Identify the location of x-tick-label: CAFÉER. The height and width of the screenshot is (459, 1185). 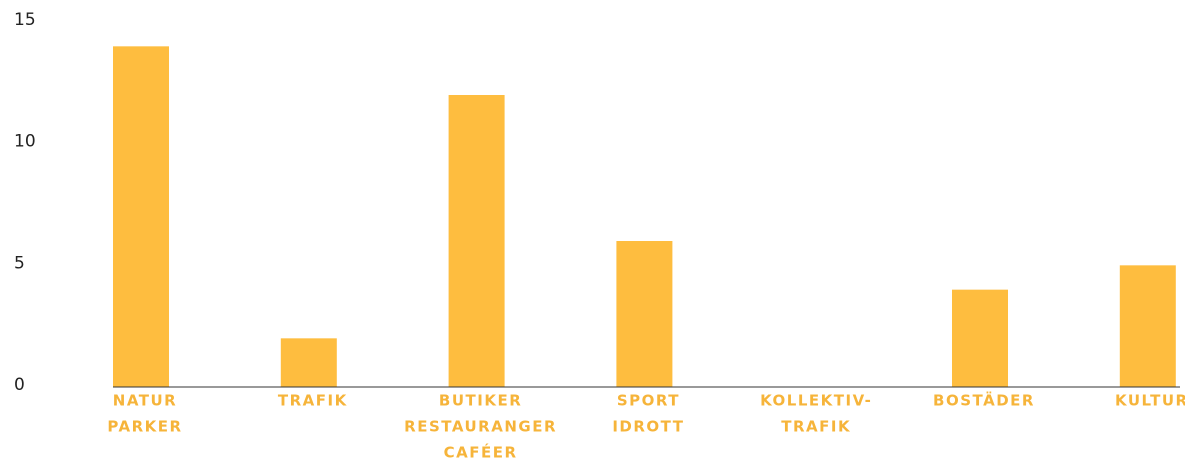
(481, 451).